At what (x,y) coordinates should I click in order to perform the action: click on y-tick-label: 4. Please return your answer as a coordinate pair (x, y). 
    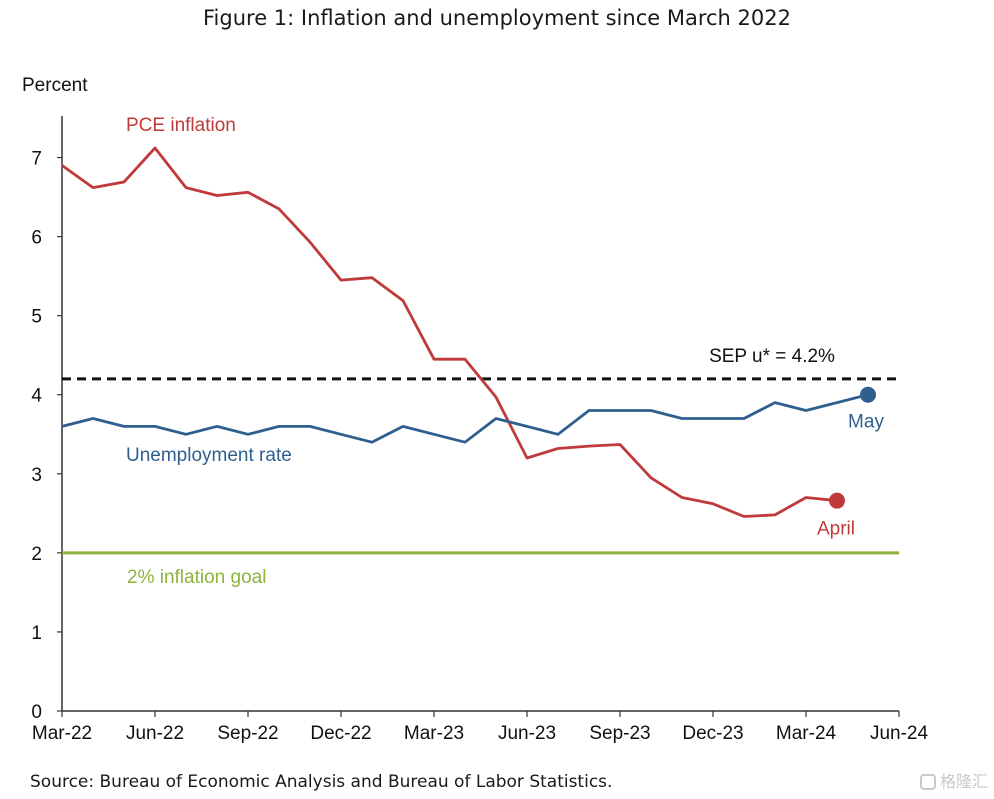
    Looking at the image, I should click on (36, 396).